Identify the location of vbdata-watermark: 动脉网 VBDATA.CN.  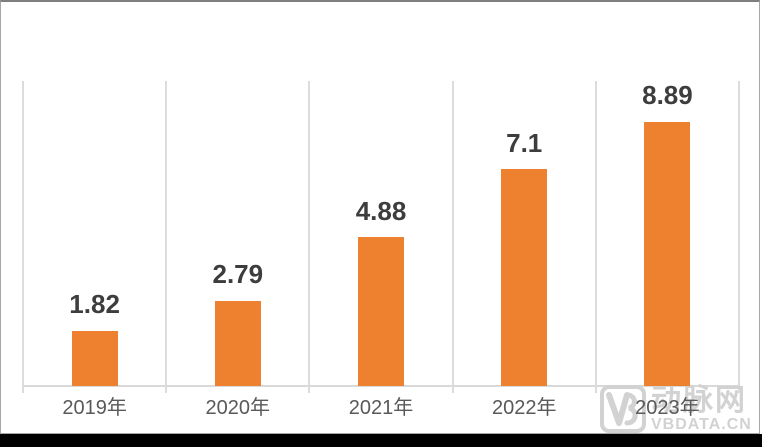
(676, 409).